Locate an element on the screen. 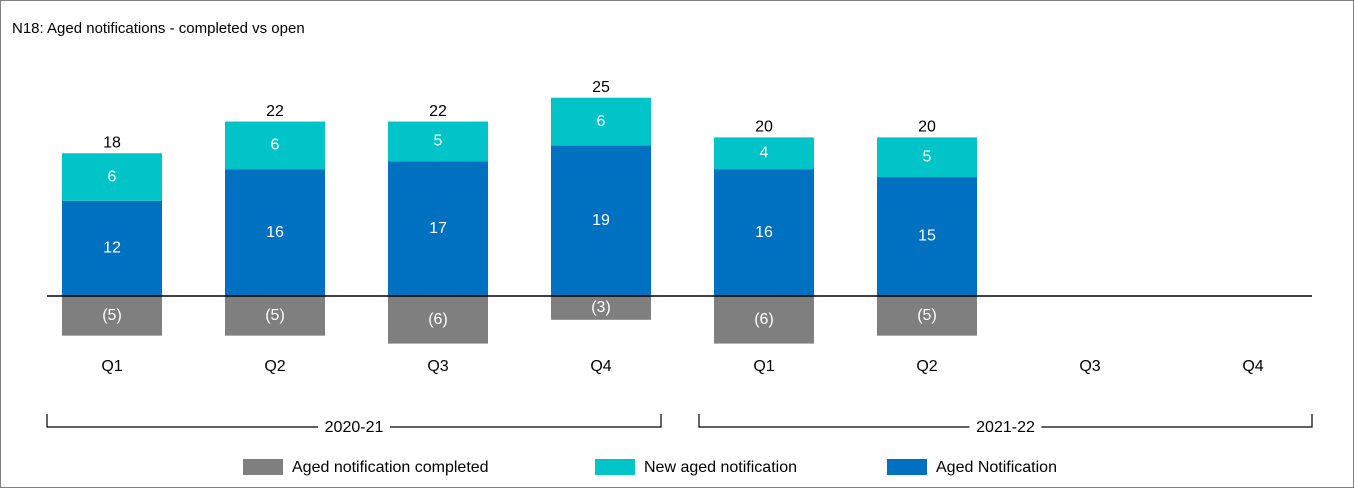 The height and width of the screenshot is (488, 1354). legend-label: Aged notification completed is located at coordinates (390, 467).